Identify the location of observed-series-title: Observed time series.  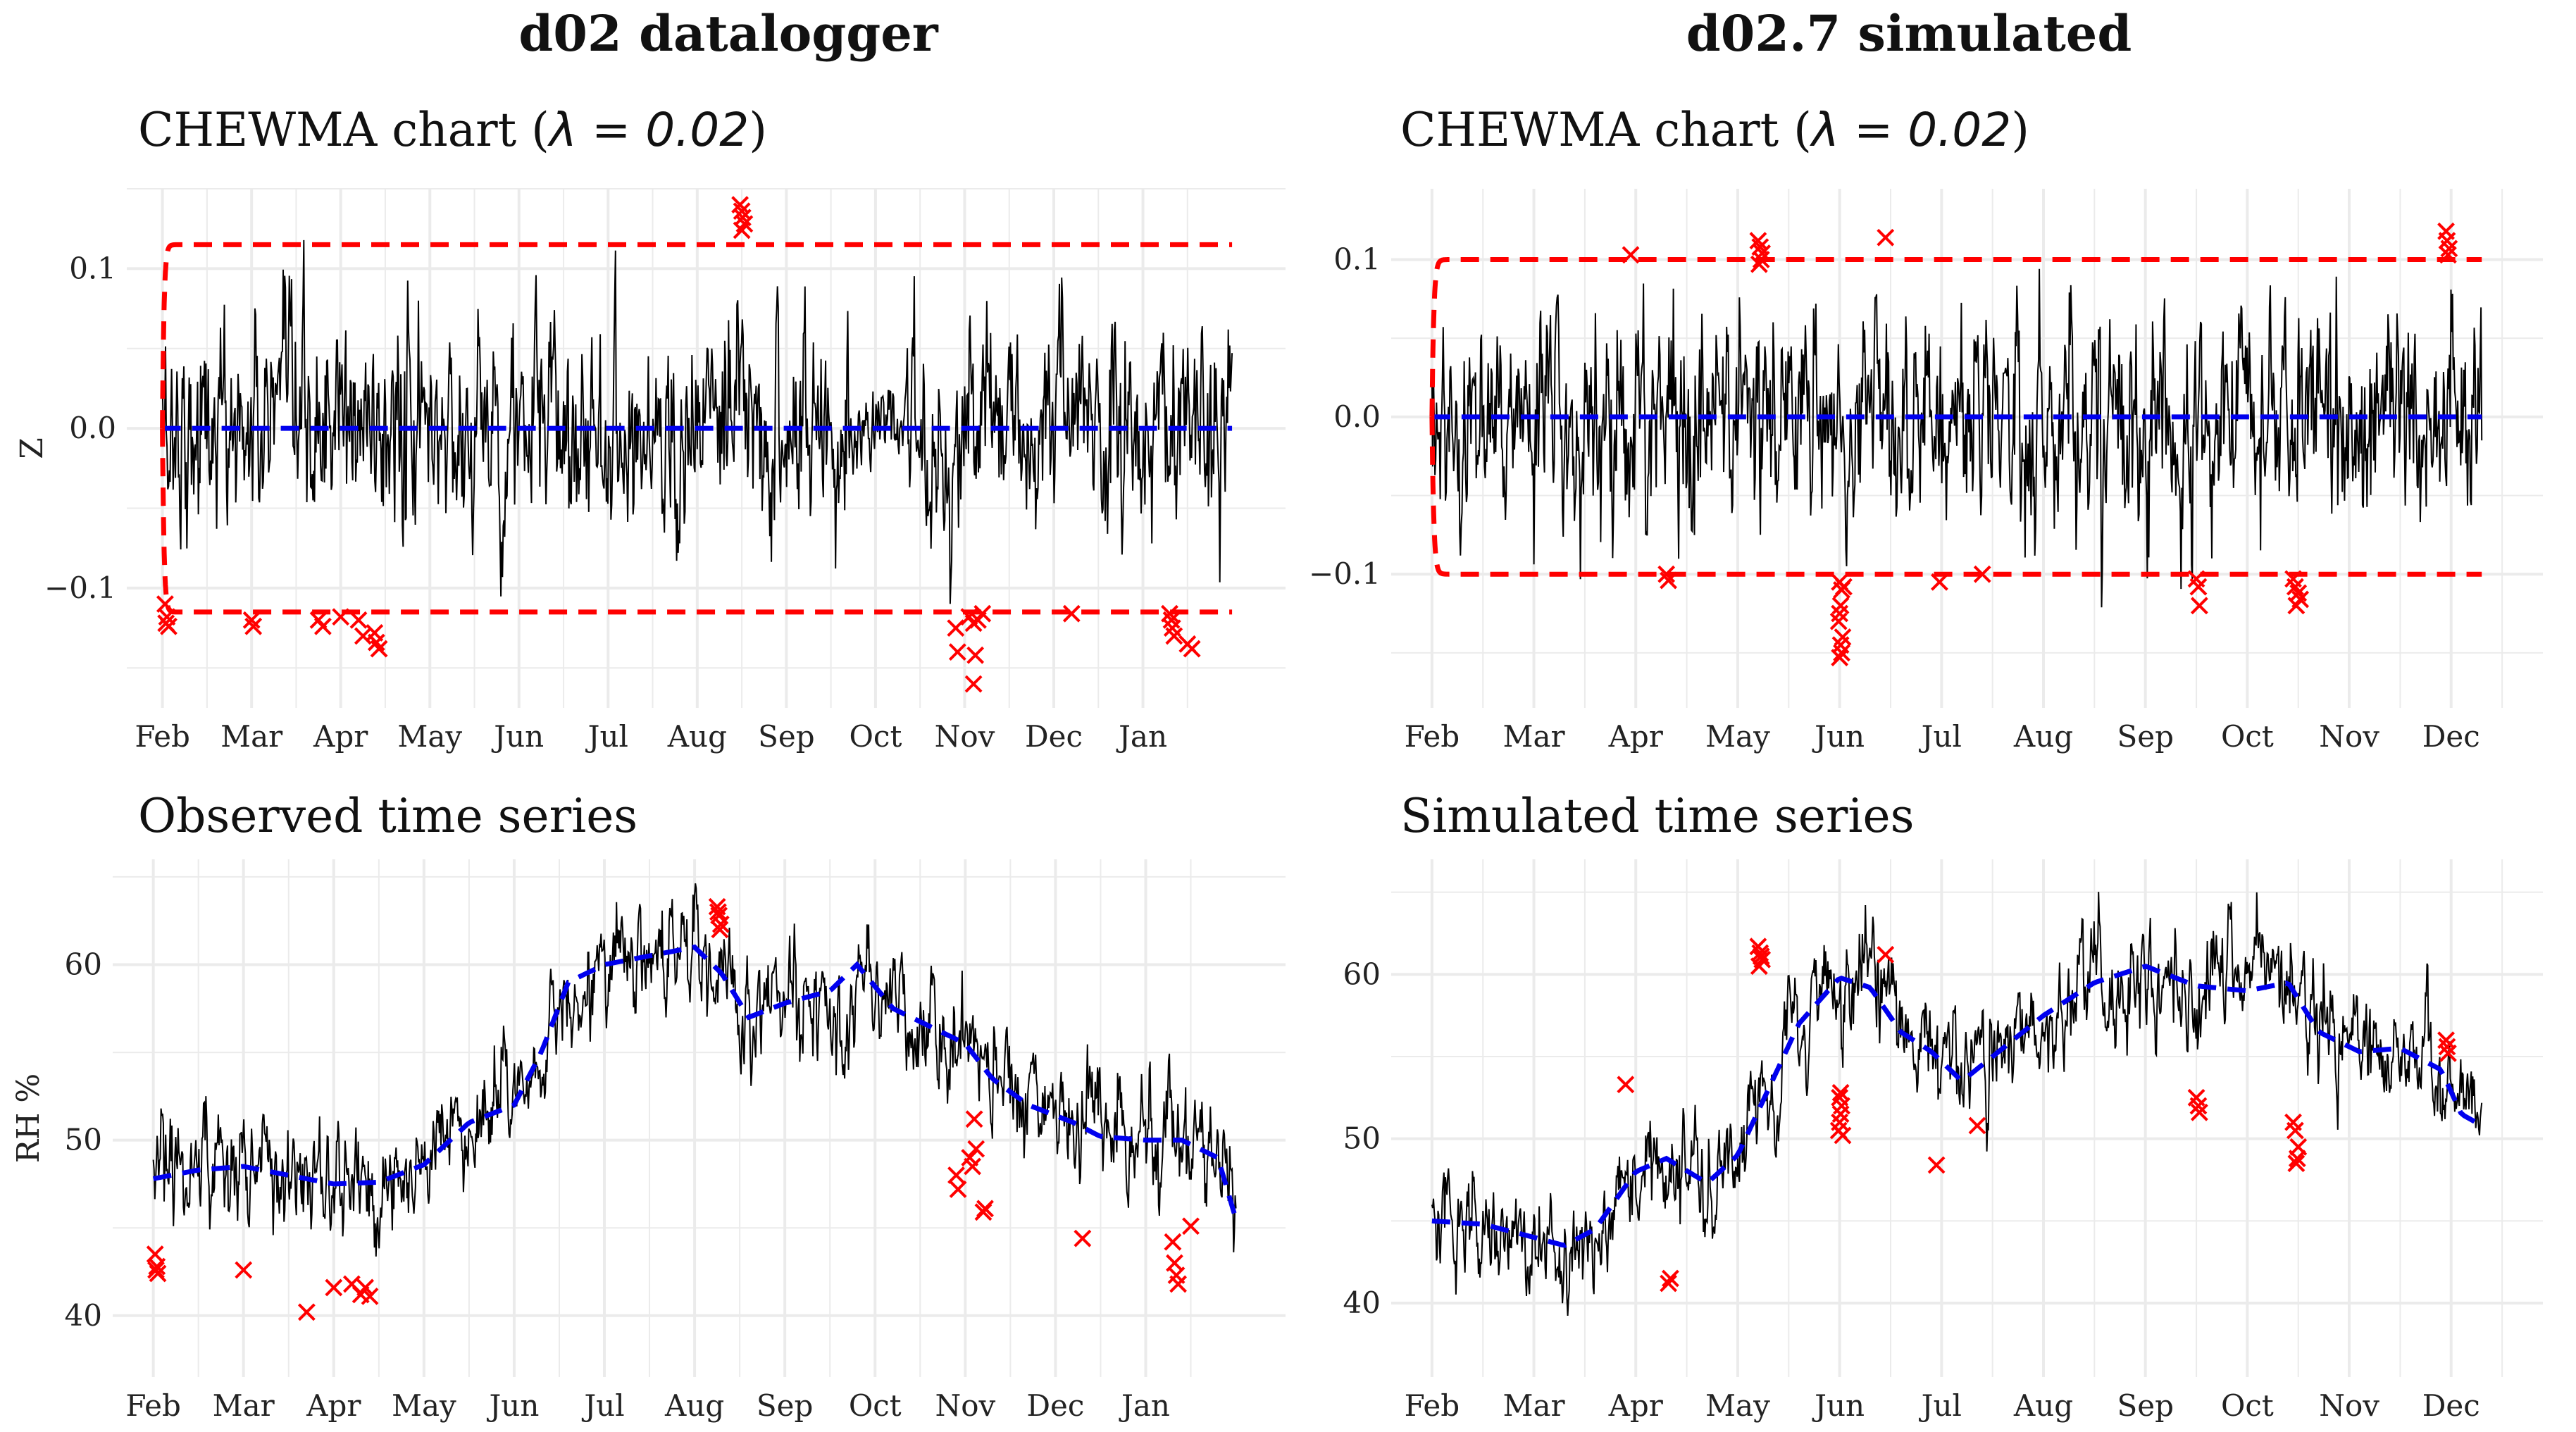
(388, 816).